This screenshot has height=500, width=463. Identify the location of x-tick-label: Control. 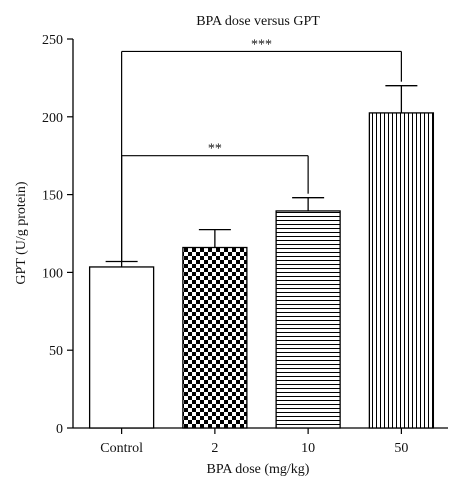
(121, 448).